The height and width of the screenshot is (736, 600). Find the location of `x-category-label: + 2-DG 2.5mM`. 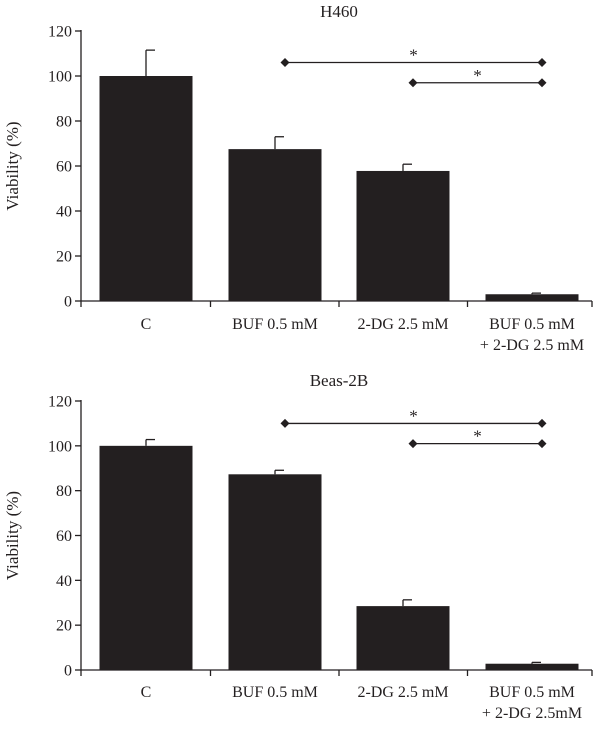

x-category-label: + 2-DG 2.5mM is located at coordinates (532, 713).